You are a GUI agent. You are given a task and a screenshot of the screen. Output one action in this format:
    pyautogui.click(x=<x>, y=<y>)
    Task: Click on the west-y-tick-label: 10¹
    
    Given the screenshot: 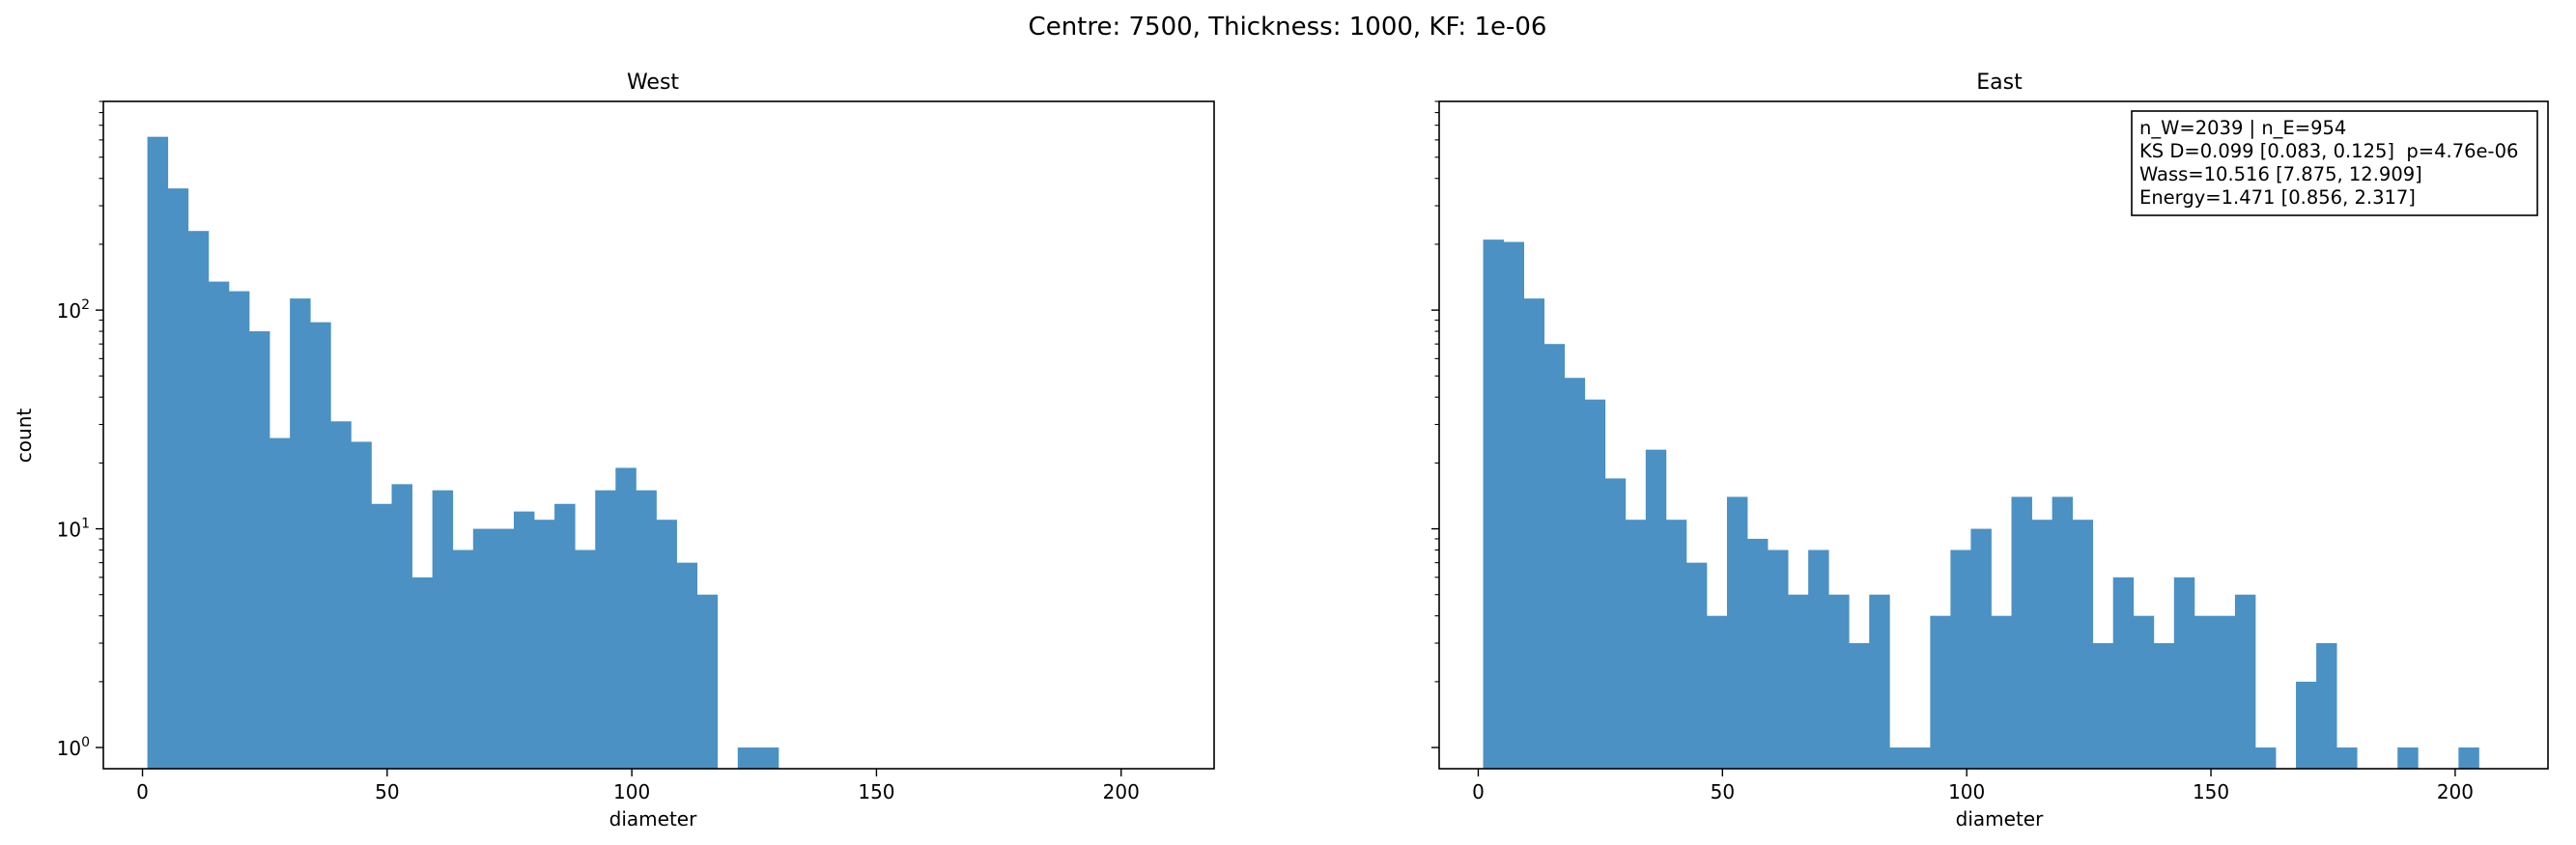 What is the action you would take?
    pyautogui.click(x=73, y=529)
    